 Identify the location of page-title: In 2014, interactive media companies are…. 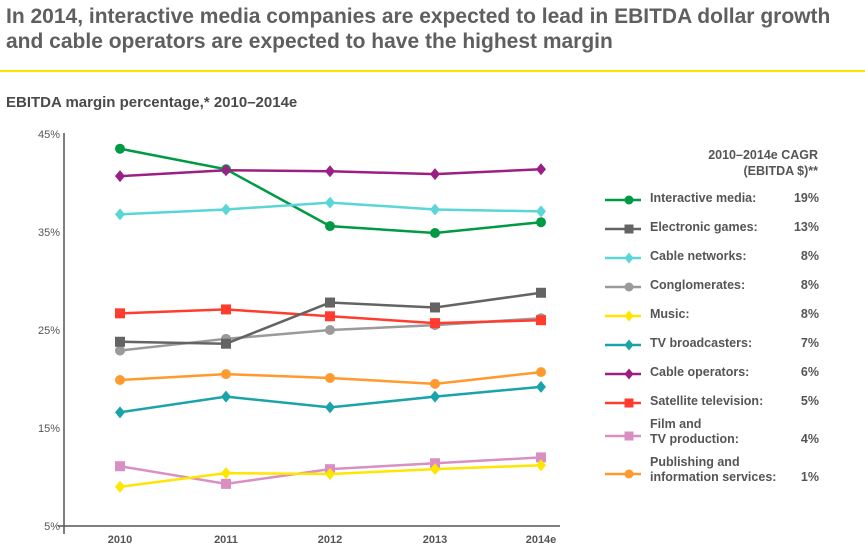
(418, 29).